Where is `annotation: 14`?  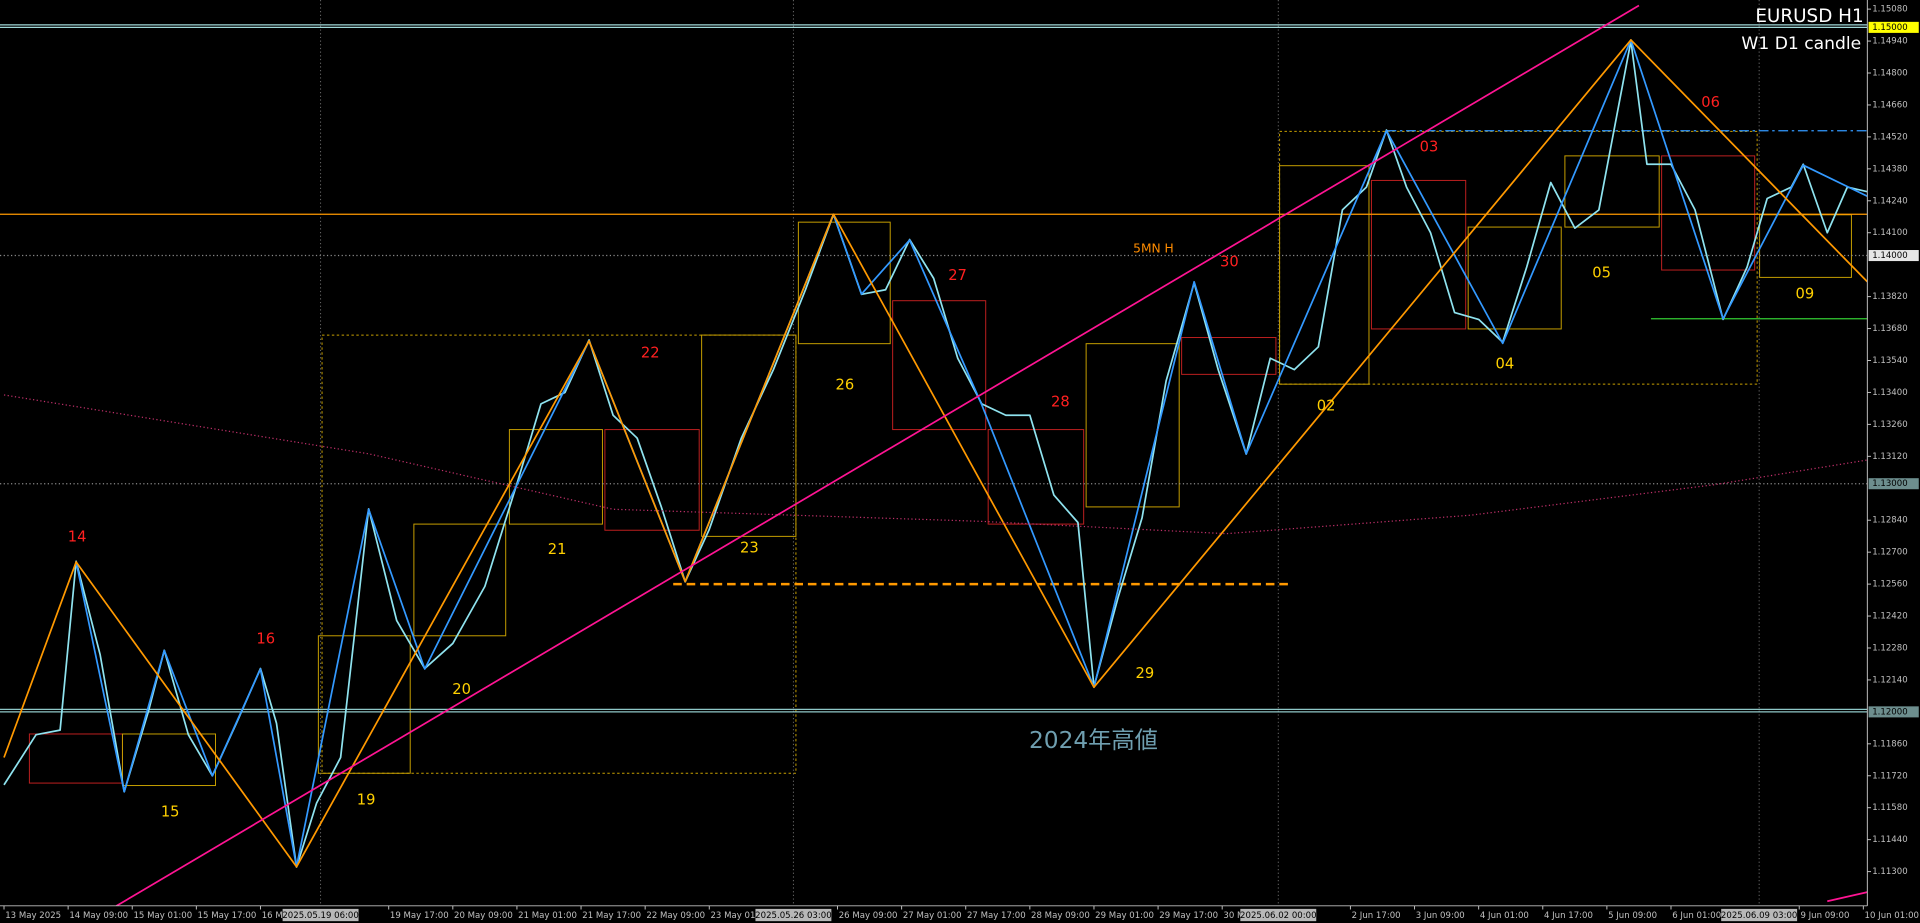 annotation: 14 is located at coordinates (77, 537).